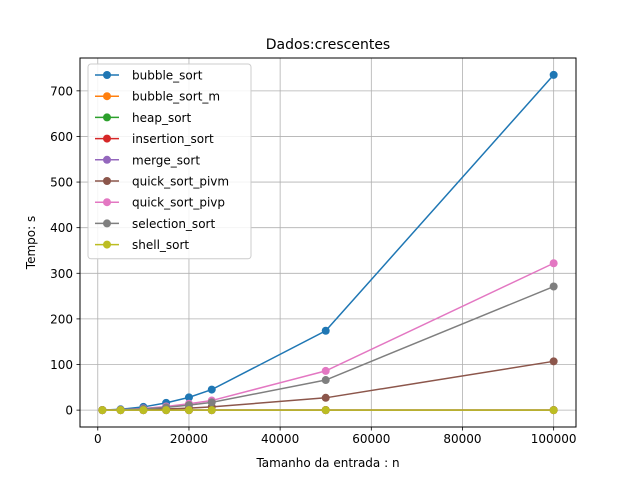 The height and width of the screenshot is (484, 640). Describe the element at coordinates (166, 160) in the screenshot. I see `legend-label: merge_sort` at that location.